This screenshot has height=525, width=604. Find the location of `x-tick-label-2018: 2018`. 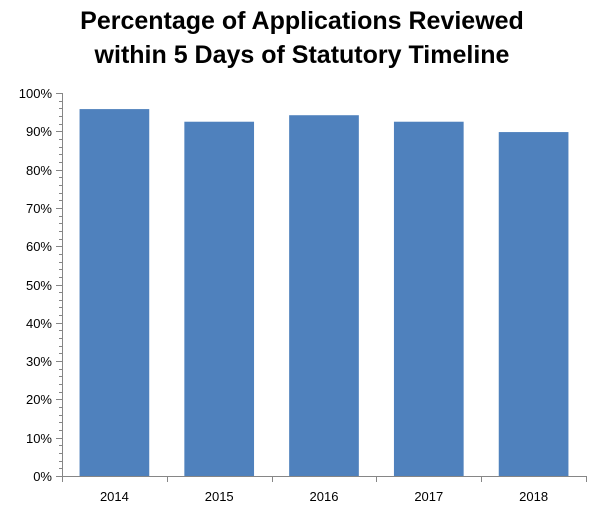

x-tick-label-2018: 2018 is located at coordinates (533, 496).